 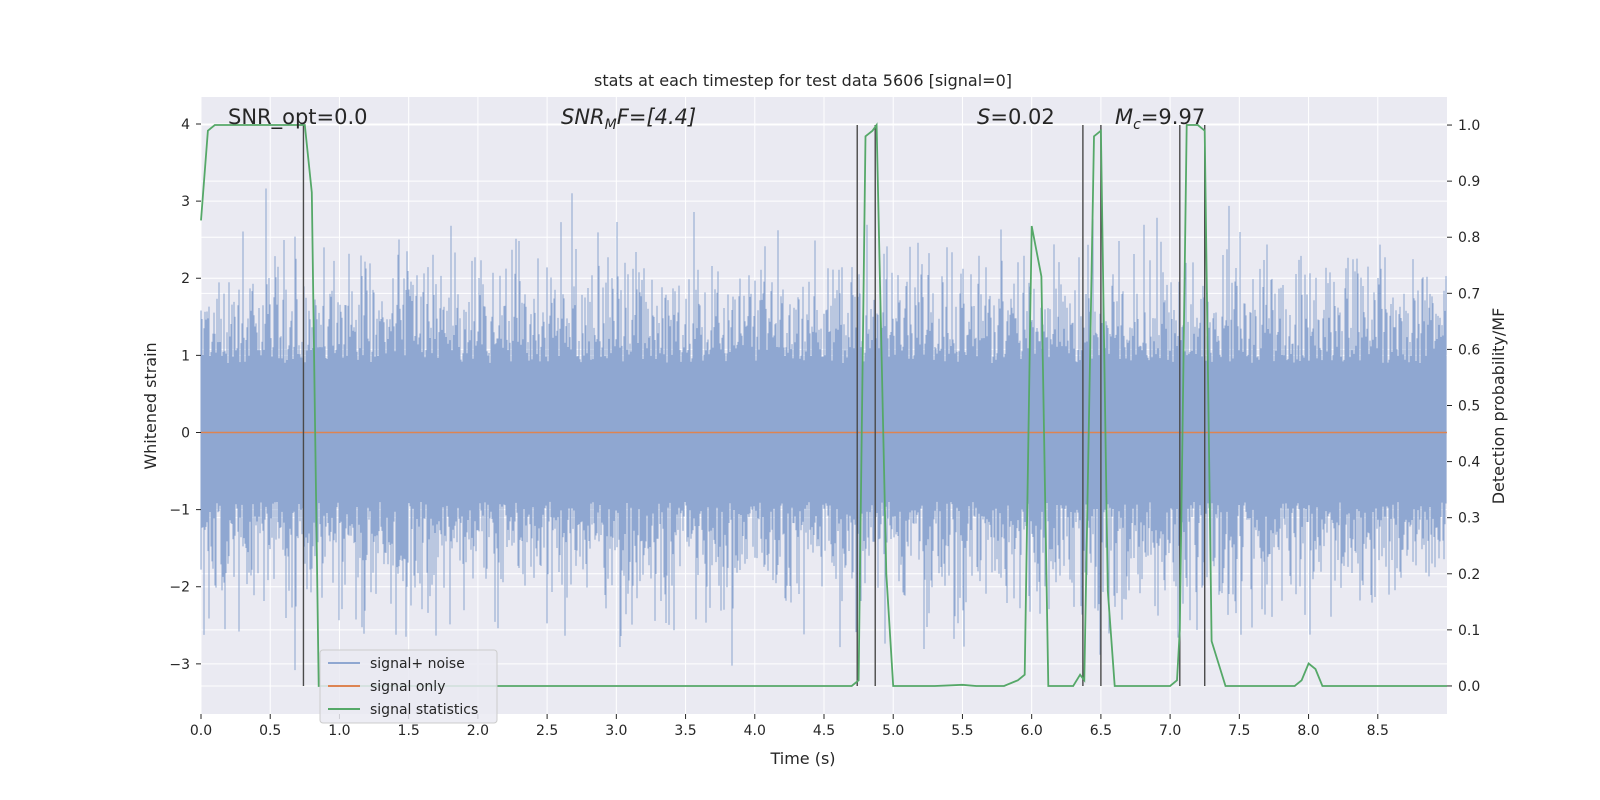 What do you see at coordinates (1239, 731) in the screenshot?
I see `x-tick-label: 7.5` at bounding box center [1239, 731].